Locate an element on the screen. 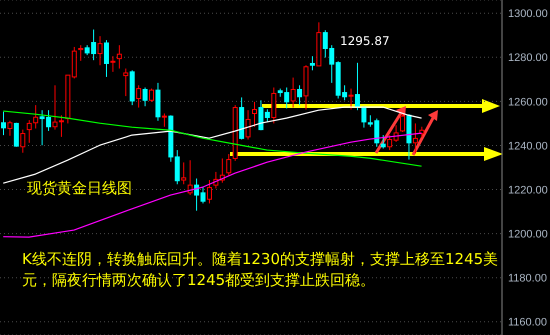 The height and width of the screenshot is (335, 550). y-tick-label: 1220.00 is located at coordinates (528, 190).